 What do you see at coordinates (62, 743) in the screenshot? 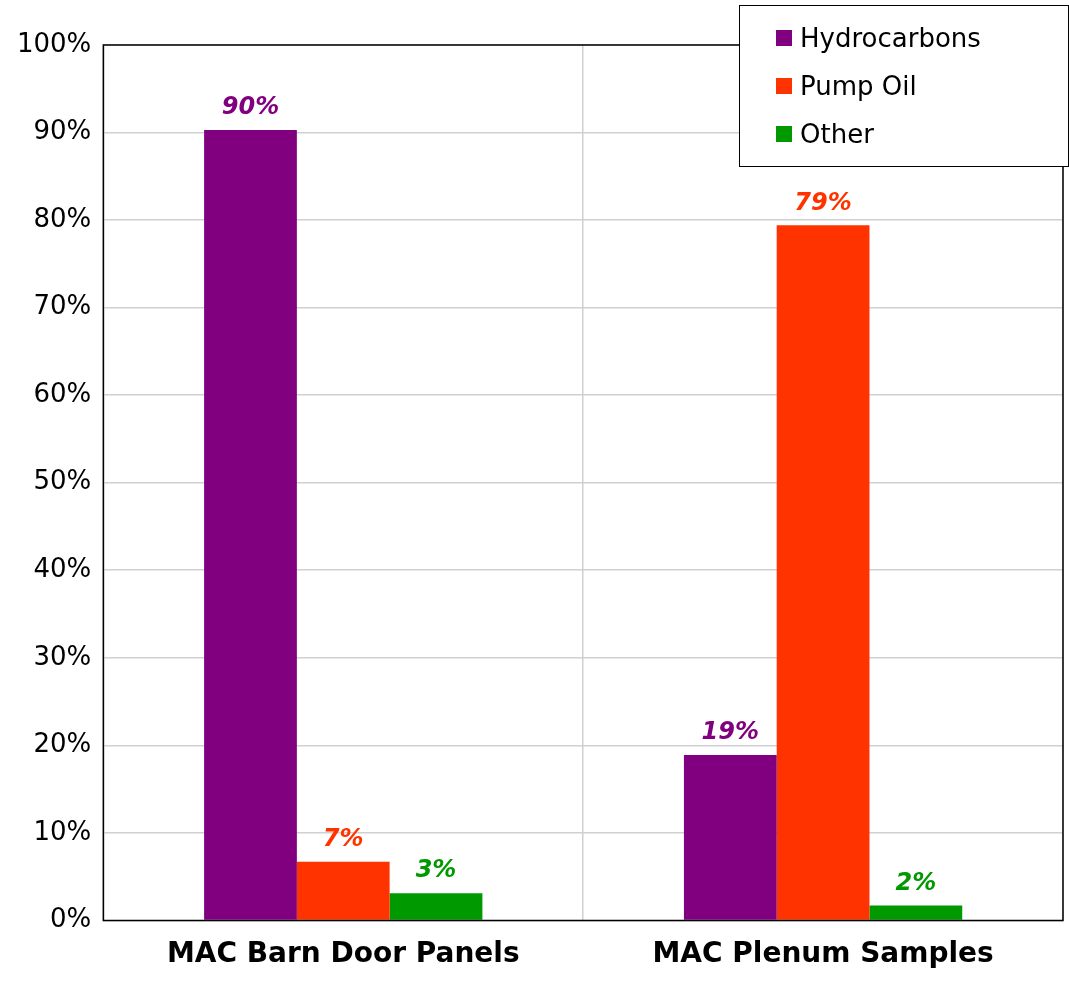
I see `y-tick-label: 20%` at bounding box center [62, 743].